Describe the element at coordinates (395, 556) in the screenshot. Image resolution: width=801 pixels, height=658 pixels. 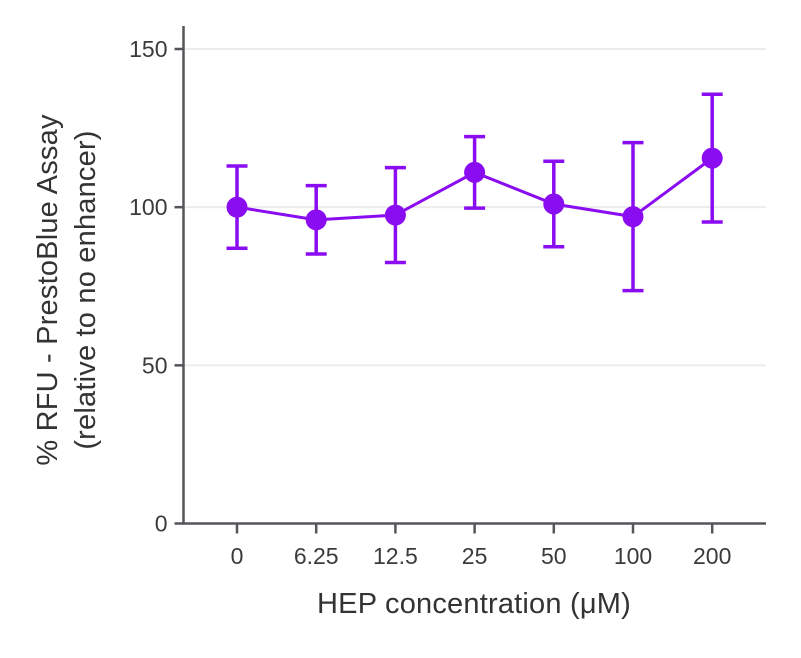
I see `x-tick-label-12.5: 12.5` at that location.